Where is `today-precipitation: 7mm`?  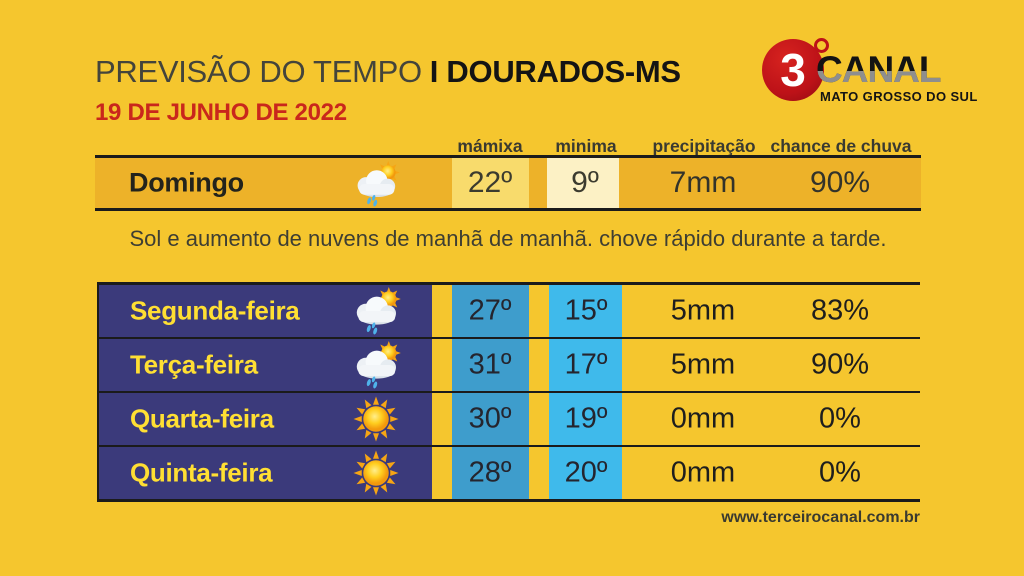 today-precipitation: 7mm is located at coordinates (703, 182).